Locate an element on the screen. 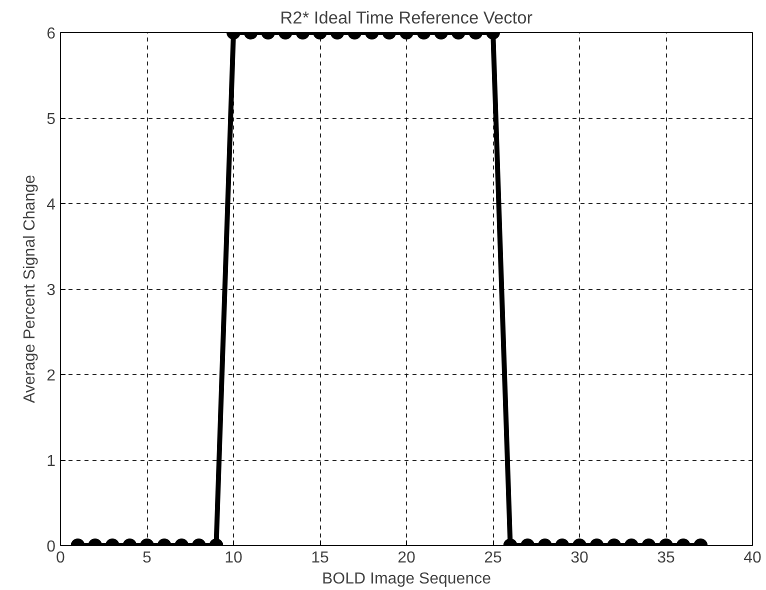  chart-title: R2* Ideal Time Reference Vector is located at coordinates (406, 18).